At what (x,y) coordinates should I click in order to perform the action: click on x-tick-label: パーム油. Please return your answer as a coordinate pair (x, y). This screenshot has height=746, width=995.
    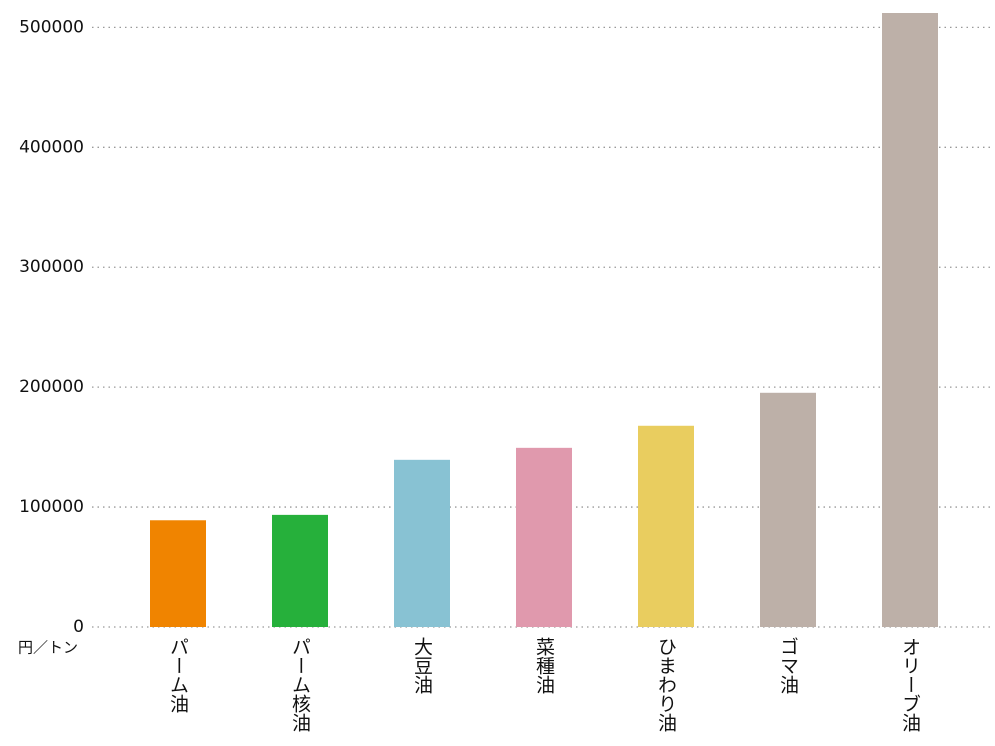
    Looking at the image, I should click on (178, 675).